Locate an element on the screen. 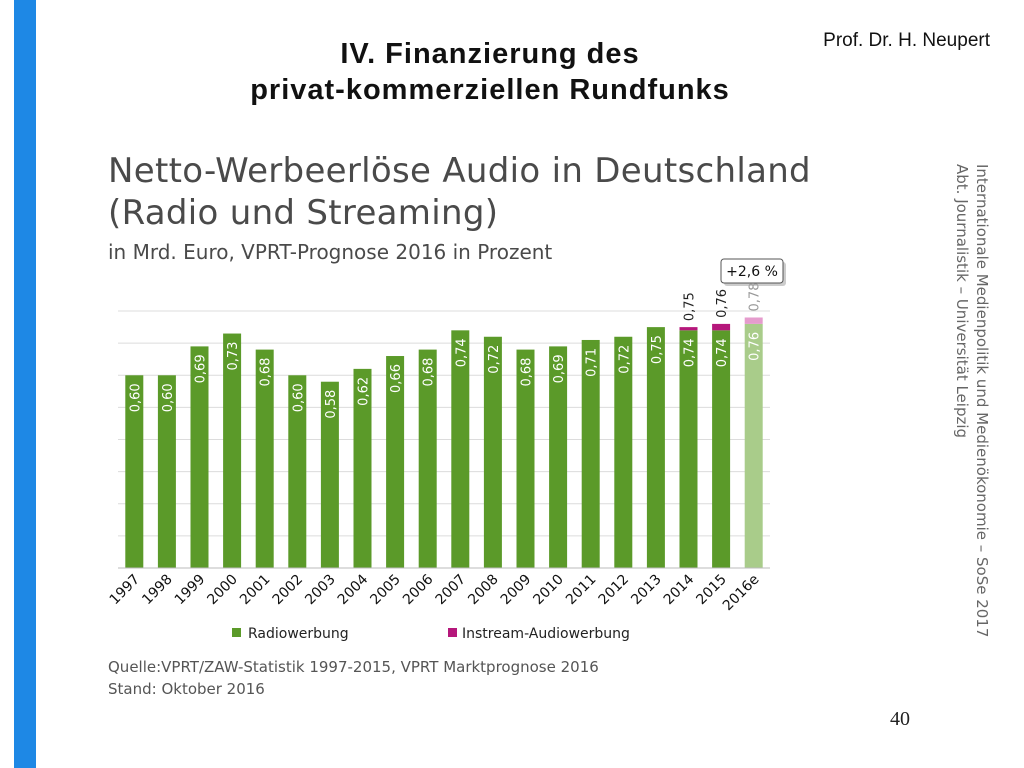 The width and height of the screenshot is (1024, 768). bar-instream-2016e is located at coordinates (753, 320).